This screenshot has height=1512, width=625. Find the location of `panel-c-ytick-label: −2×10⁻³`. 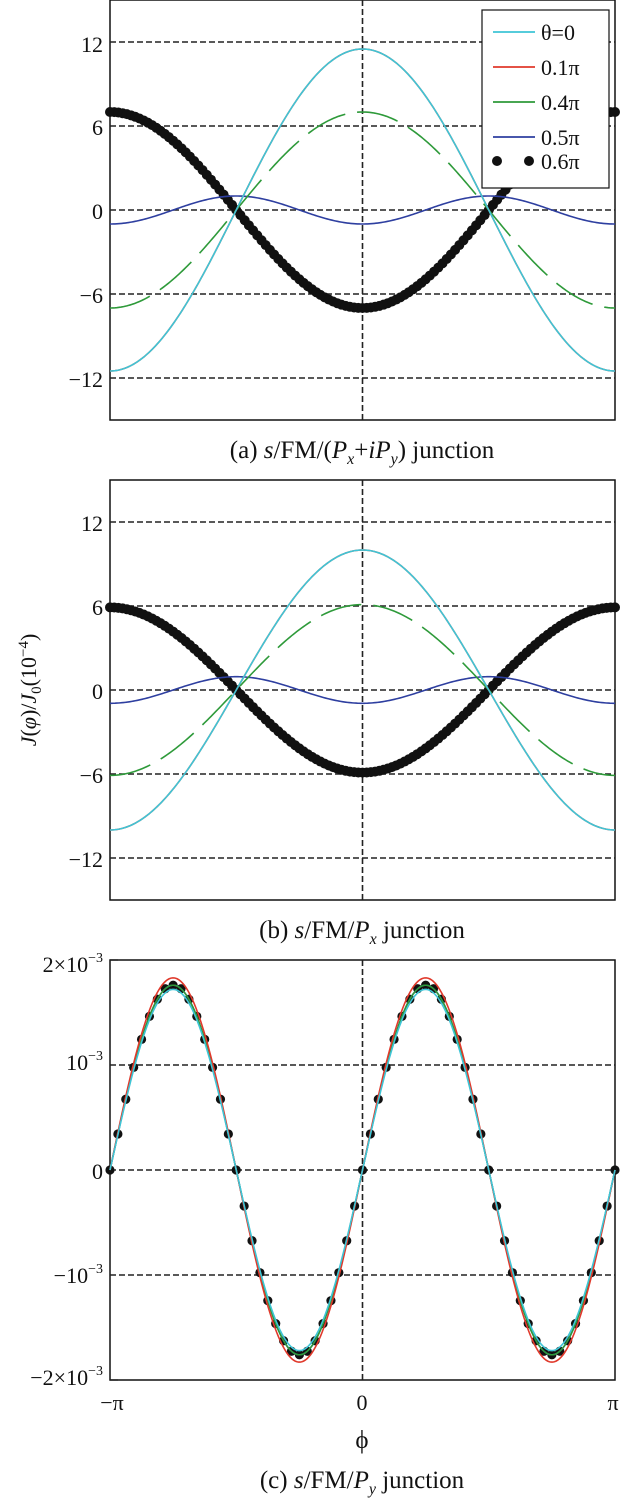

panel-c-ytick-label: −2×10⁻³ is located at coordinates (66, 1377).